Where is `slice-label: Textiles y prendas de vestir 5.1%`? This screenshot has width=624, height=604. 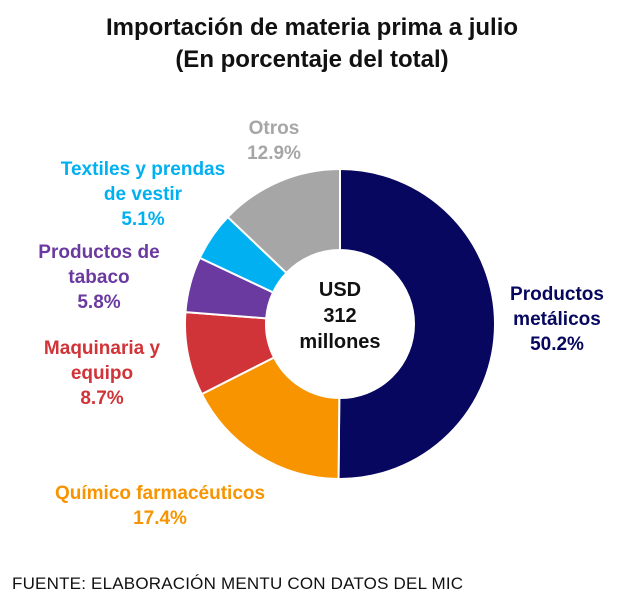
slice-label: Textiles y prendas de vestir 5.1% is located at coordinates (146, 194).